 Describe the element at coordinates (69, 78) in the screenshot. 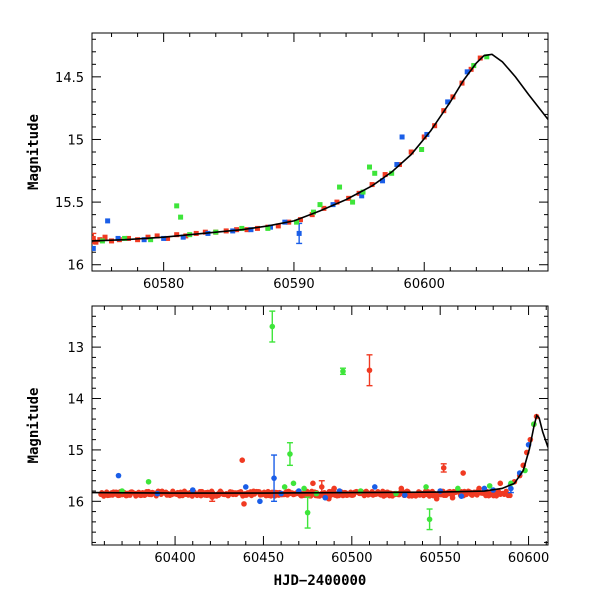

I see `y-tick-label: 14.5` at that location.